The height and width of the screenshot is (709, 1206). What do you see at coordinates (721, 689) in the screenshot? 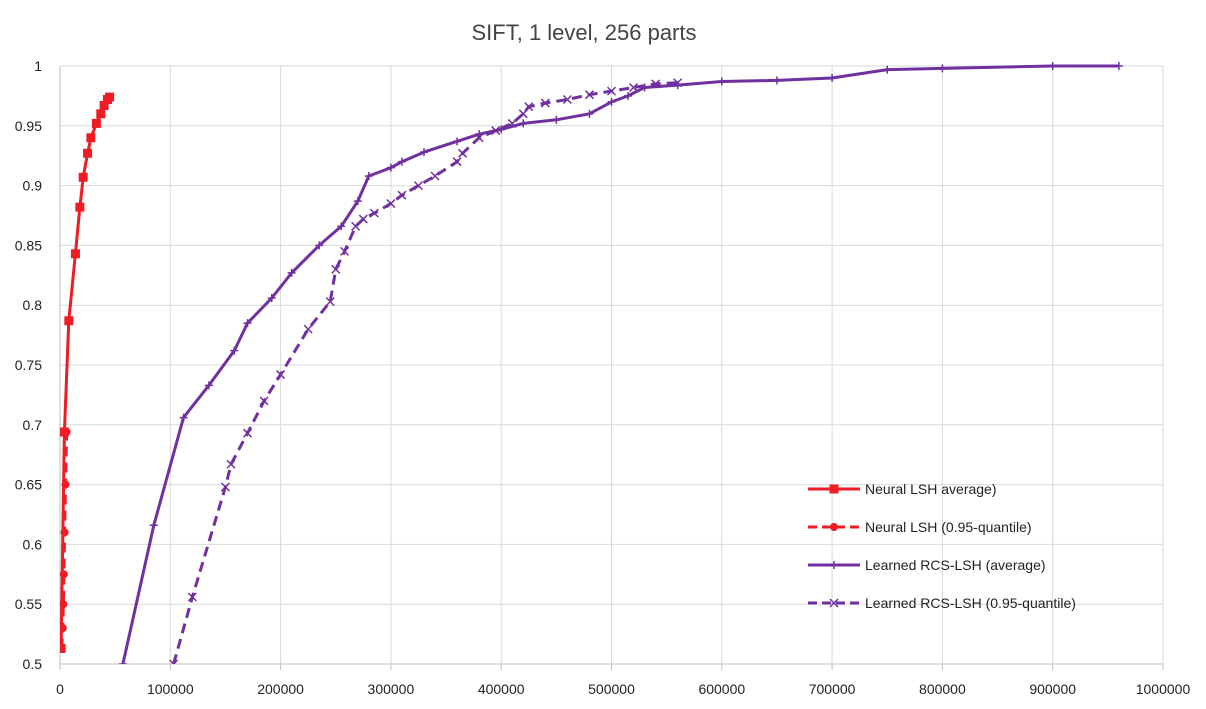
I see `x-tick-label: 600000` at bounding box center [721, 689].